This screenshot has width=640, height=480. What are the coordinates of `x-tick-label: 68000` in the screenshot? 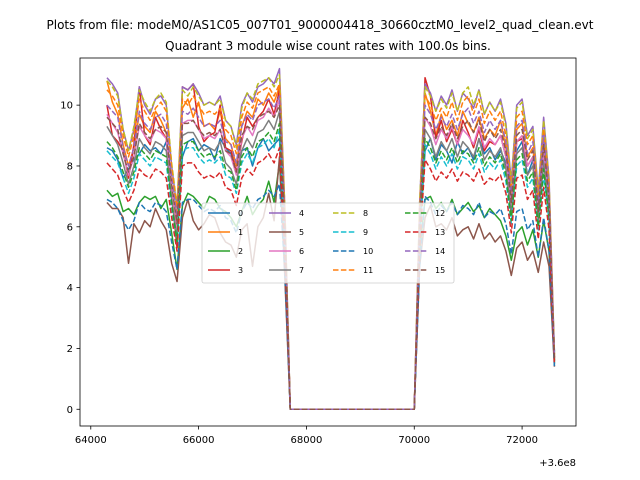 It's located at (307, 440).